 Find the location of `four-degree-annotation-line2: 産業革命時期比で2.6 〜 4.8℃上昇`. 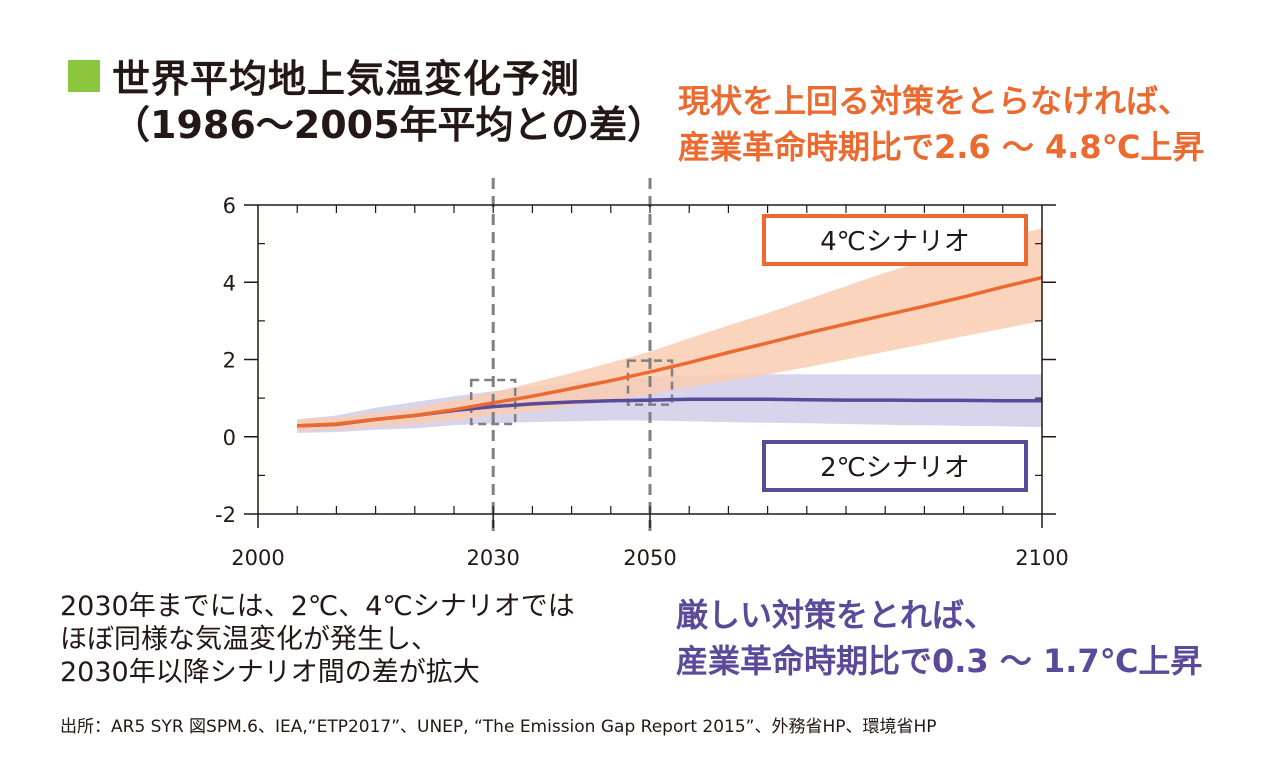

four-degree-annotation-line2: 産業革命時期比で2.6 〜 4.8℃上昇 is located at coordinates (941, 147).